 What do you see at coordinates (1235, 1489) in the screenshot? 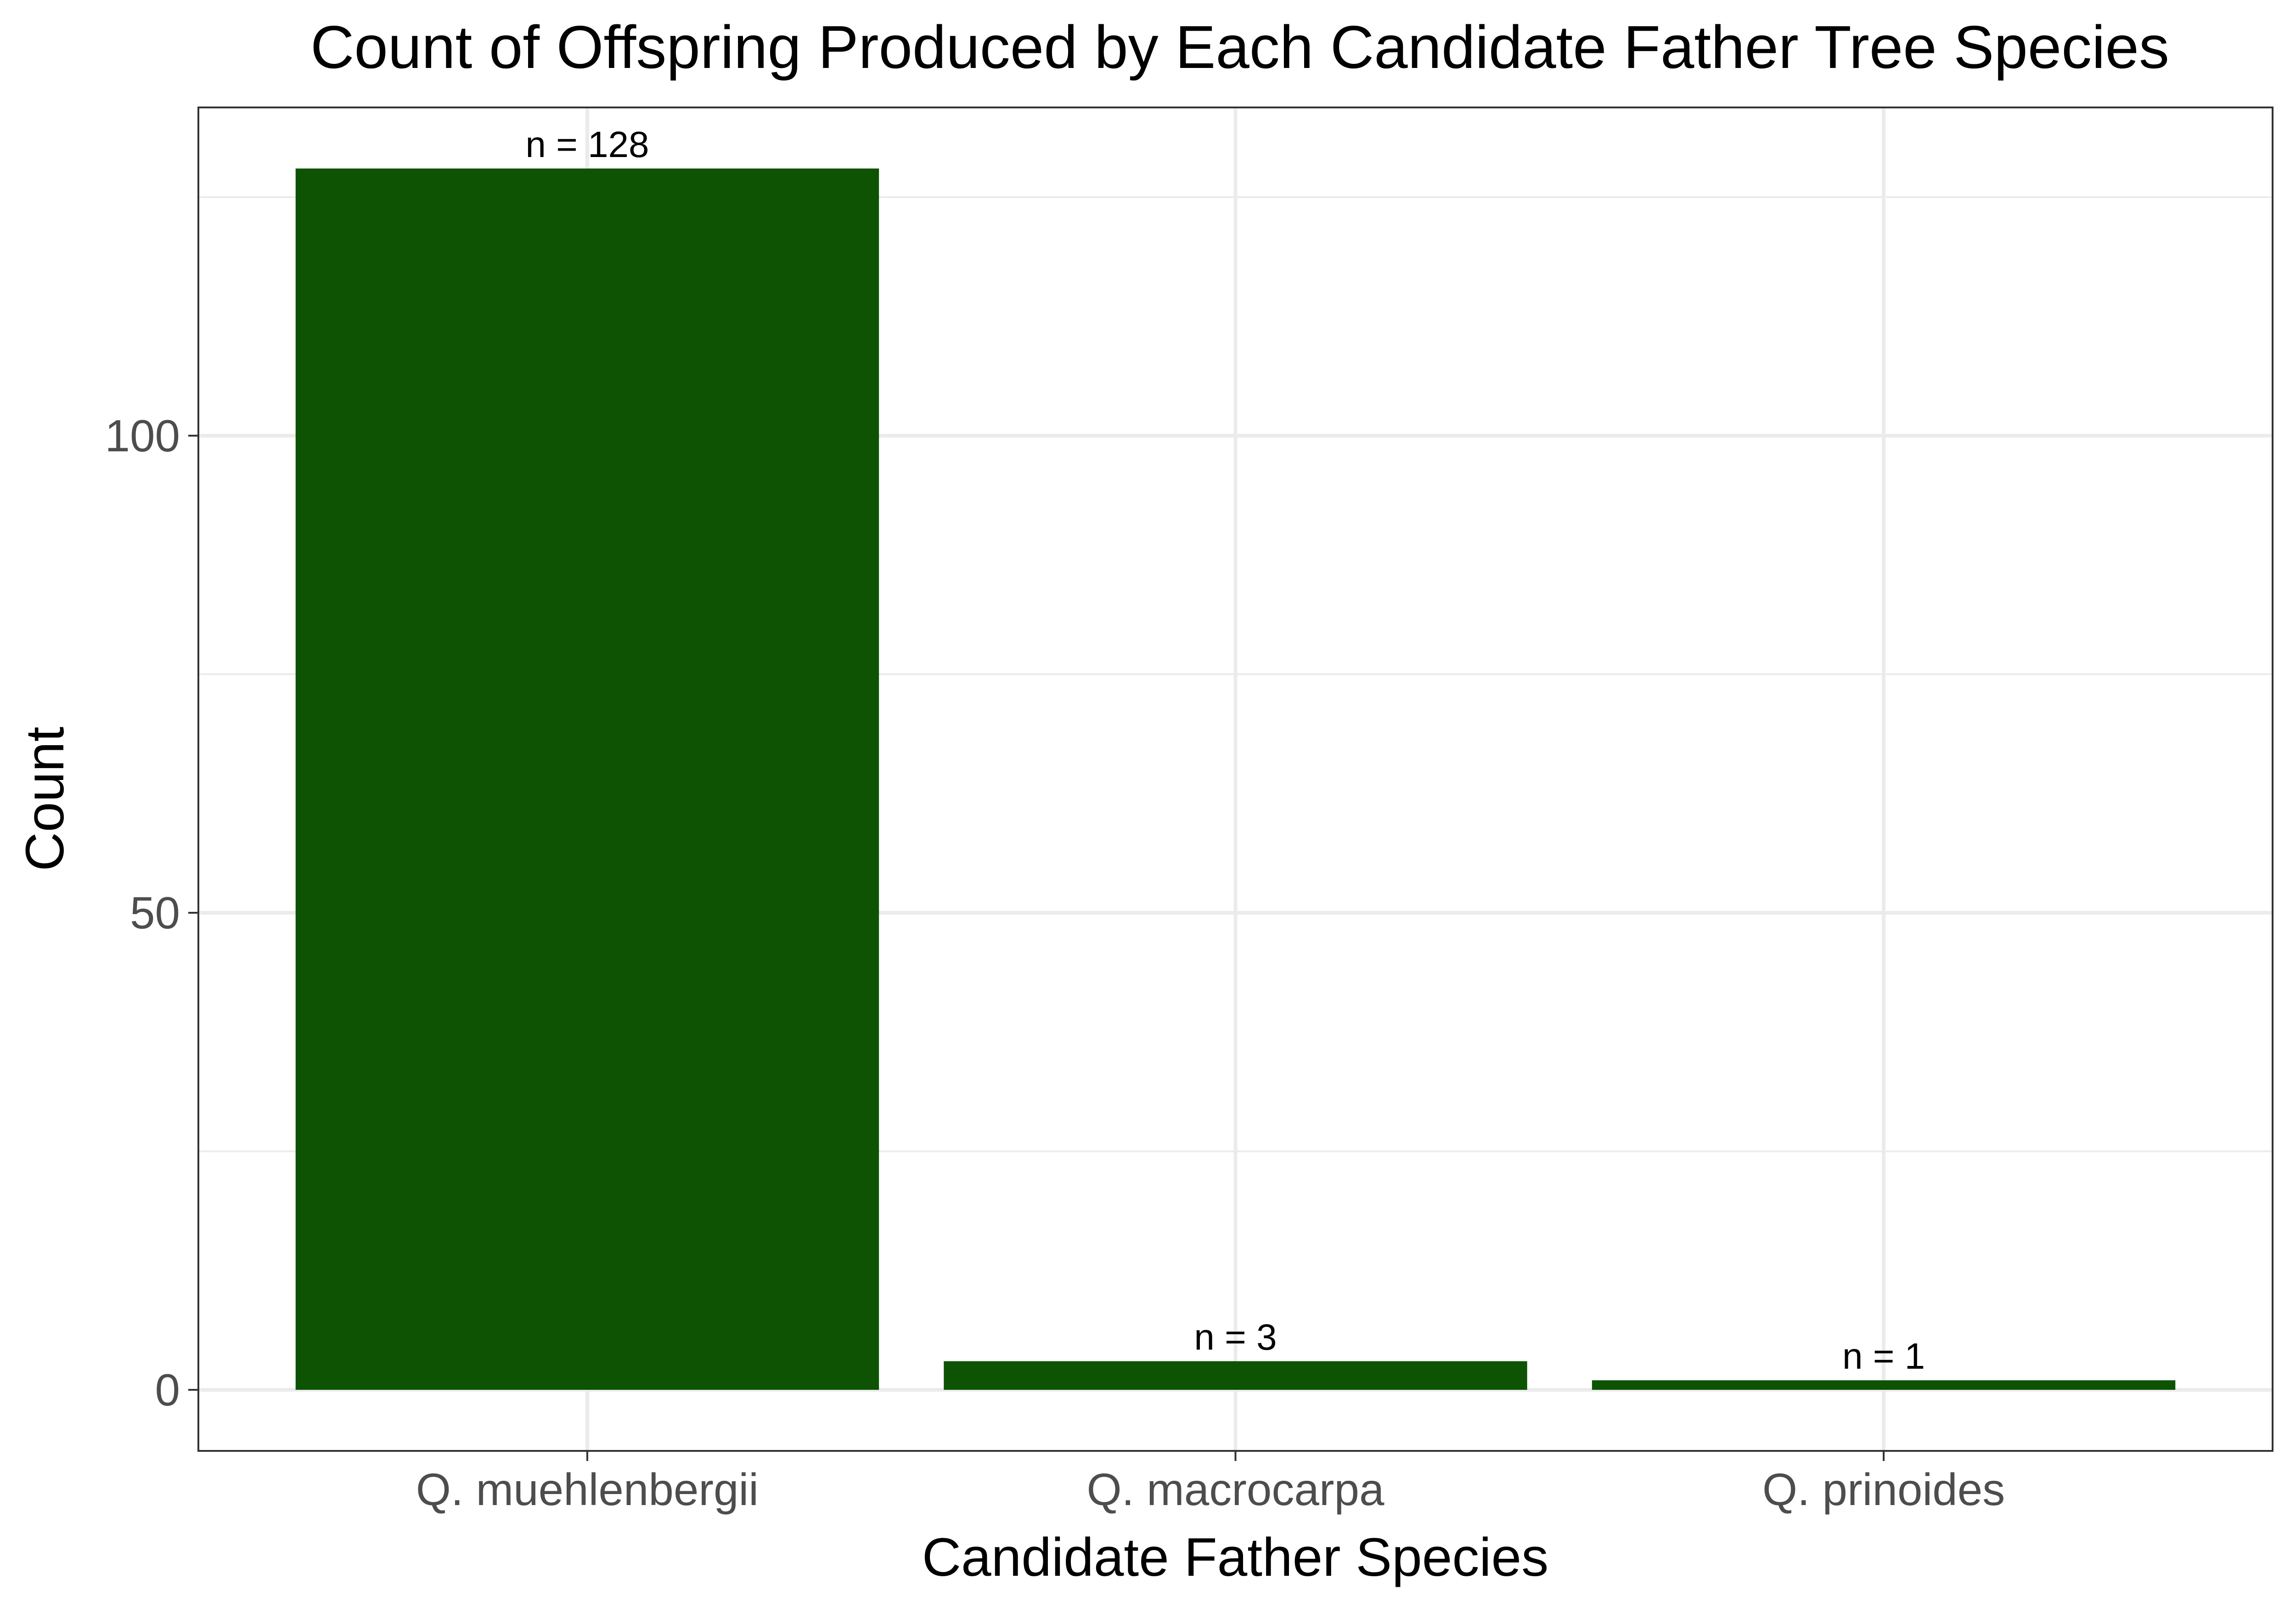
I see `x-tick-label: Q. macrocarpa` at bounding box center [1235, 1489].